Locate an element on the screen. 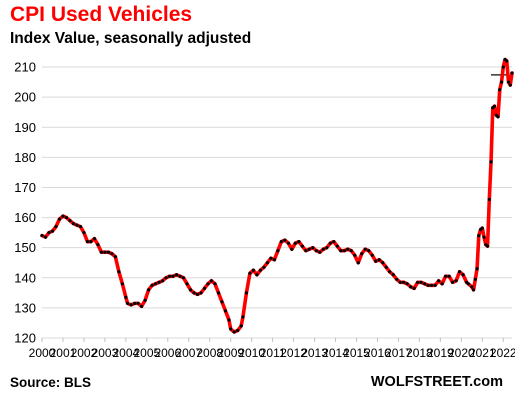 The image size is (515, 404). brand-label: WOLFSTREET.com is located at coordinates (436, 382).